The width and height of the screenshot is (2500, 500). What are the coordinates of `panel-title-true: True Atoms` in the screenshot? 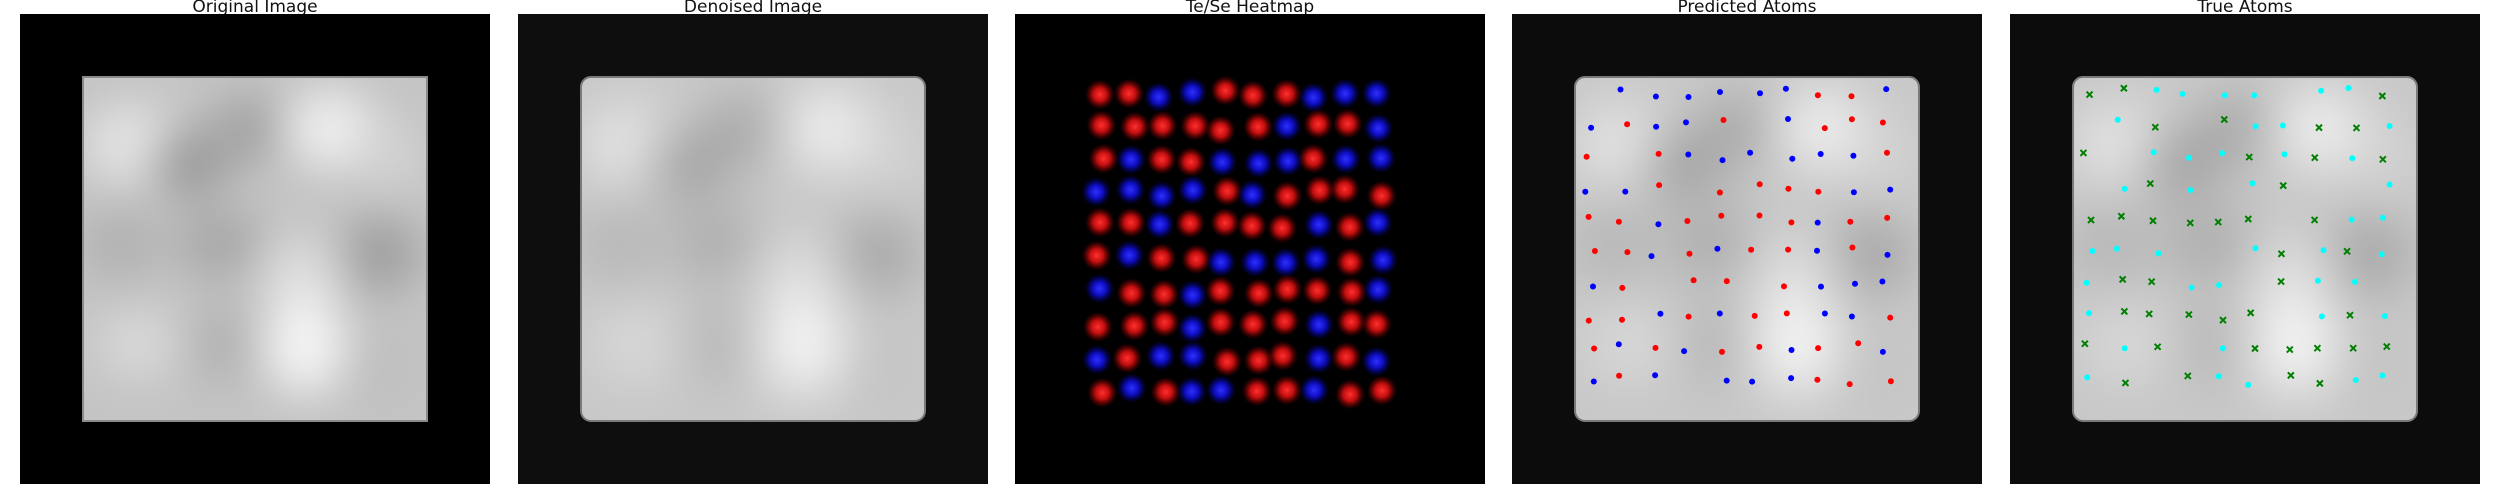 It's located at (2245, 7).